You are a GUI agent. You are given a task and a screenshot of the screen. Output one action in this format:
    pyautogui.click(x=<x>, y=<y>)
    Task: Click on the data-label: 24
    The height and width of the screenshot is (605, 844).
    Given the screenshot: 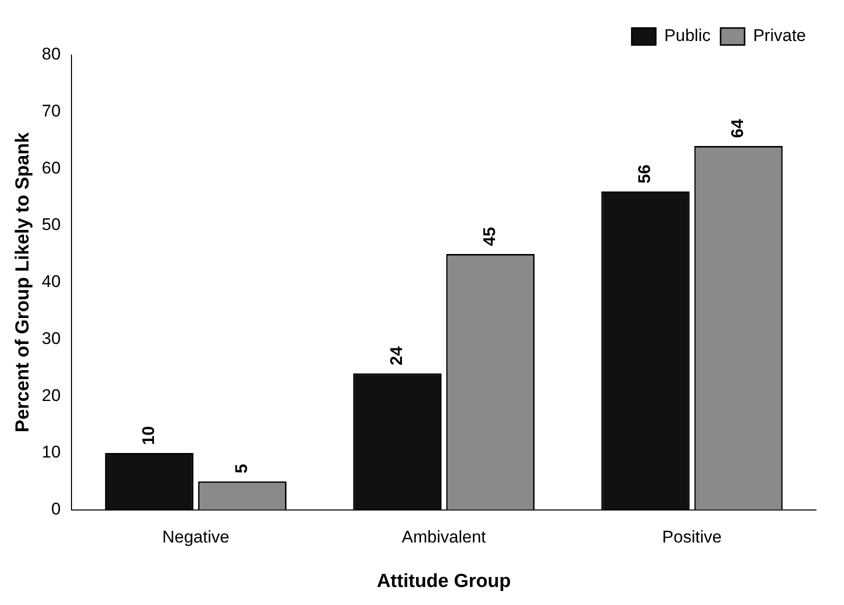 What is the action you would take?
    pyautogui.click(x=396, y=356)
    